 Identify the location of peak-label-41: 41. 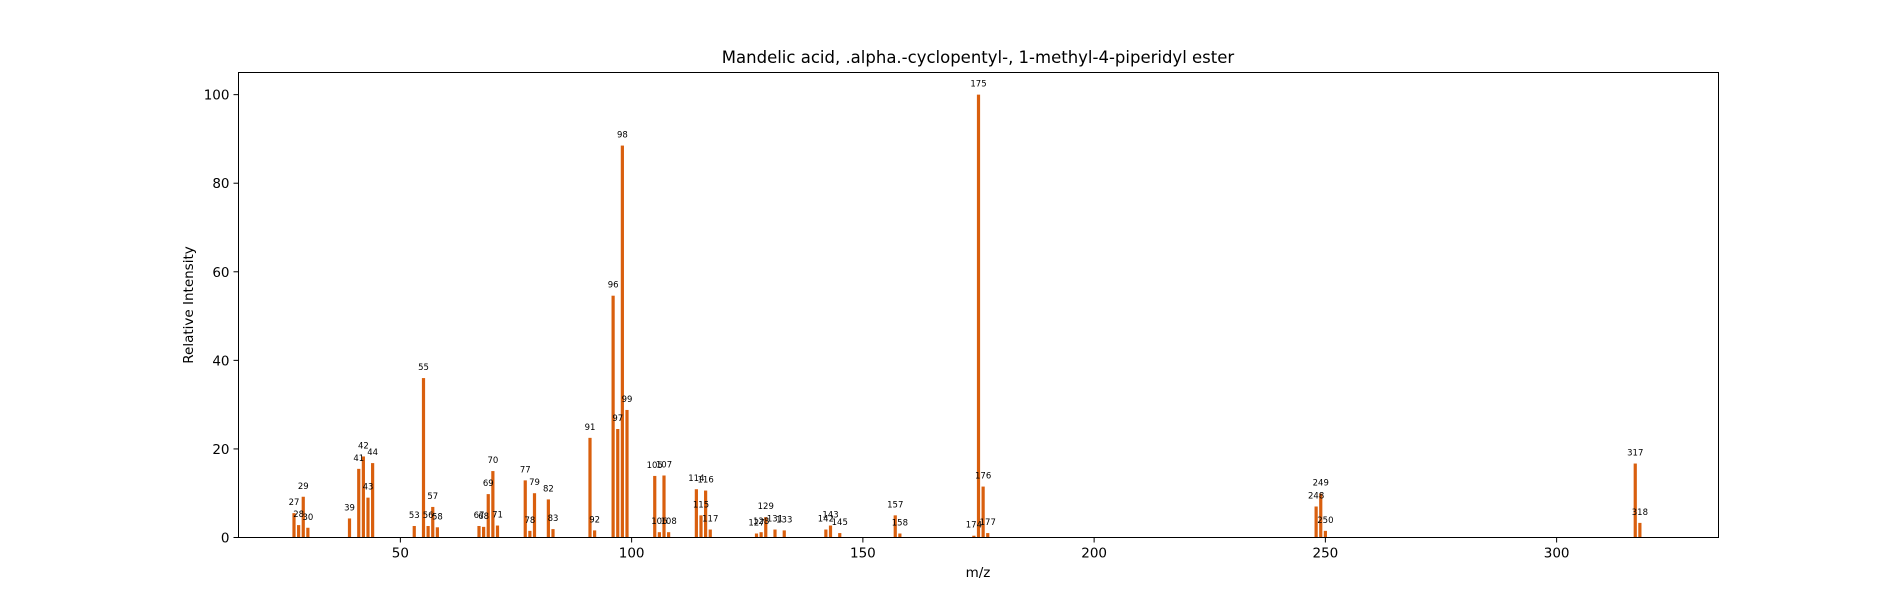
(358, 459).